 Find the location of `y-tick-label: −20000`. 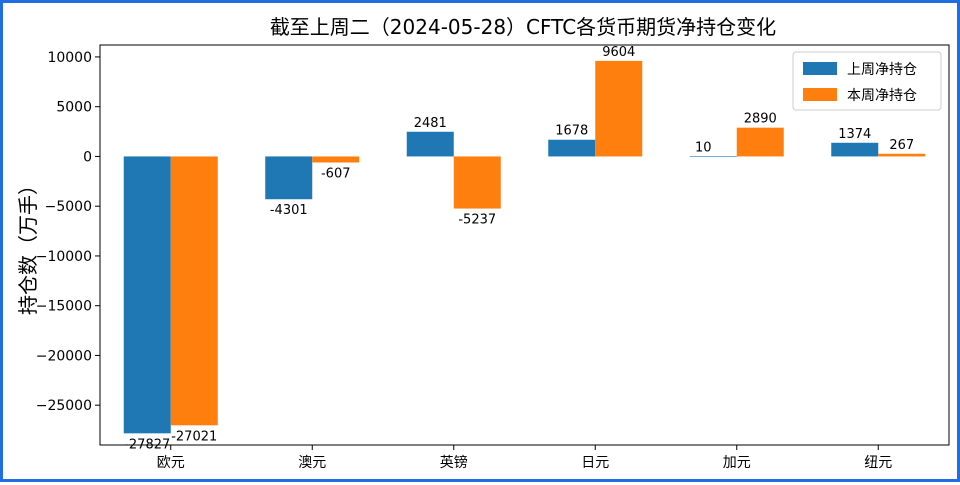

y-tick-label: −20000 is located at coordinates (64, 356).